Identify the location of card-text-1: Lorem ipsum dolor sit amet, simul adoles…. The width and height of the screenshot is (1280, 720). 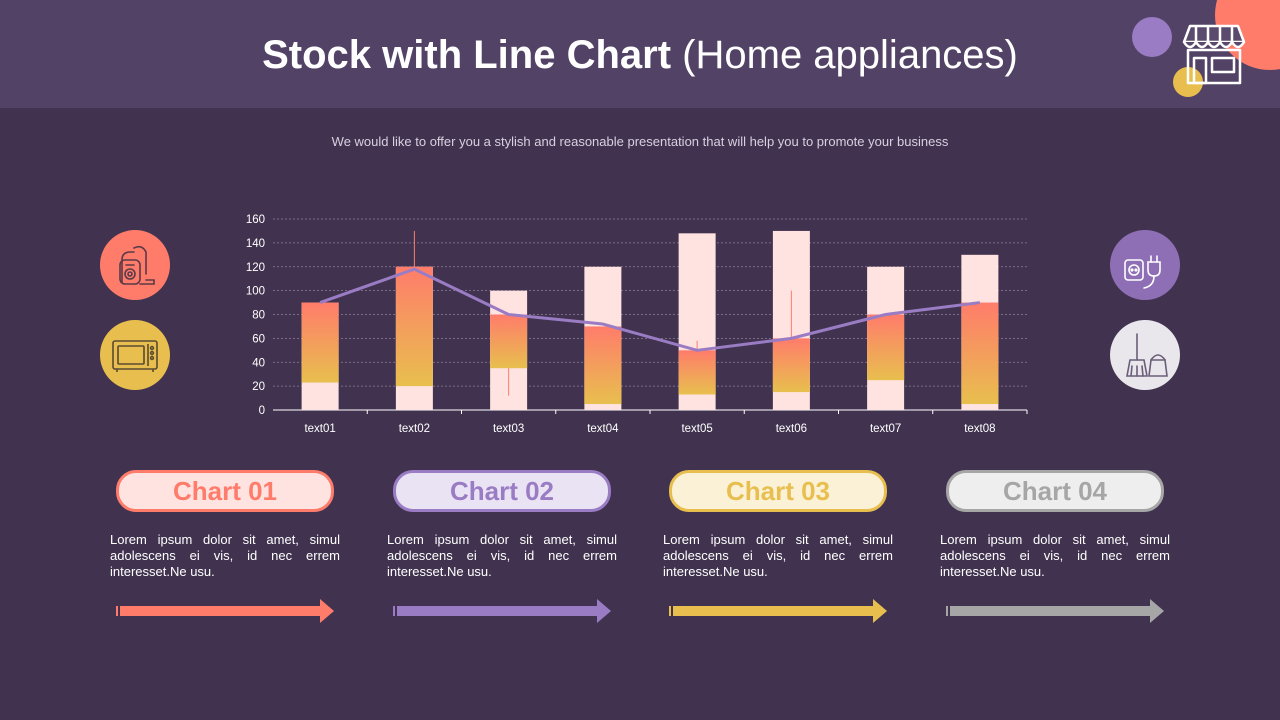
(225, 555).